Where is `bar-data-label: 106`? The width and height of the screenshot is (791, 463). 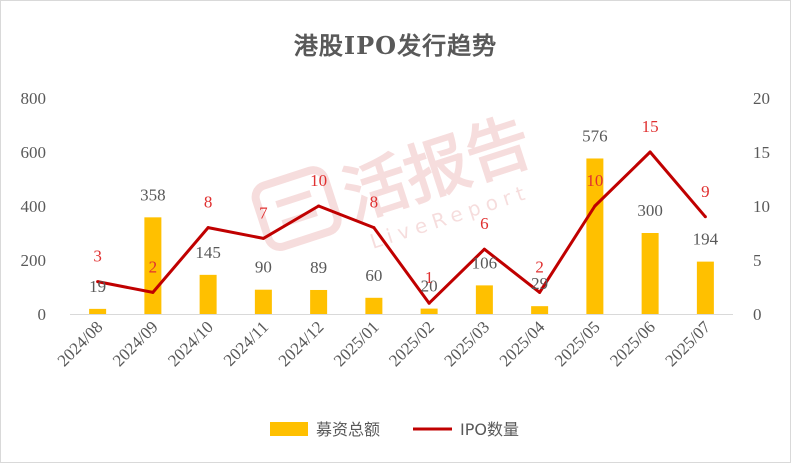 bar-data-label: 106 is located at coordinates (485, 262).